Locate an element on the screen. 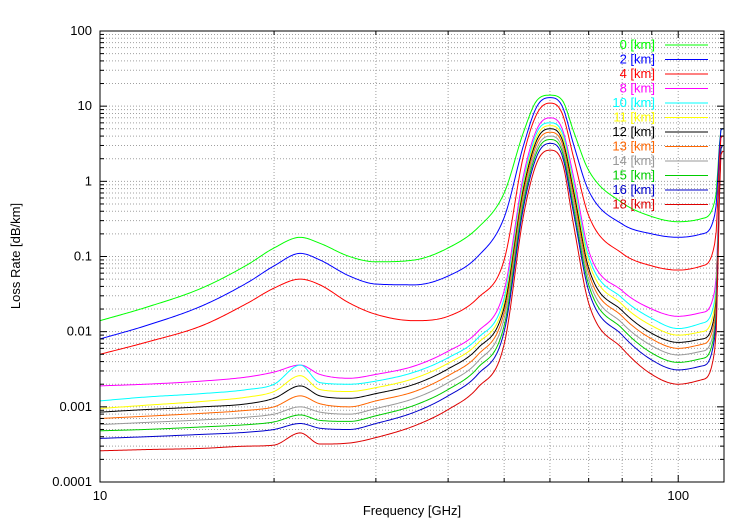 This screenshot has width=751, height=526. y-tick-label: 0.1 is located at coordinates (83, 256).